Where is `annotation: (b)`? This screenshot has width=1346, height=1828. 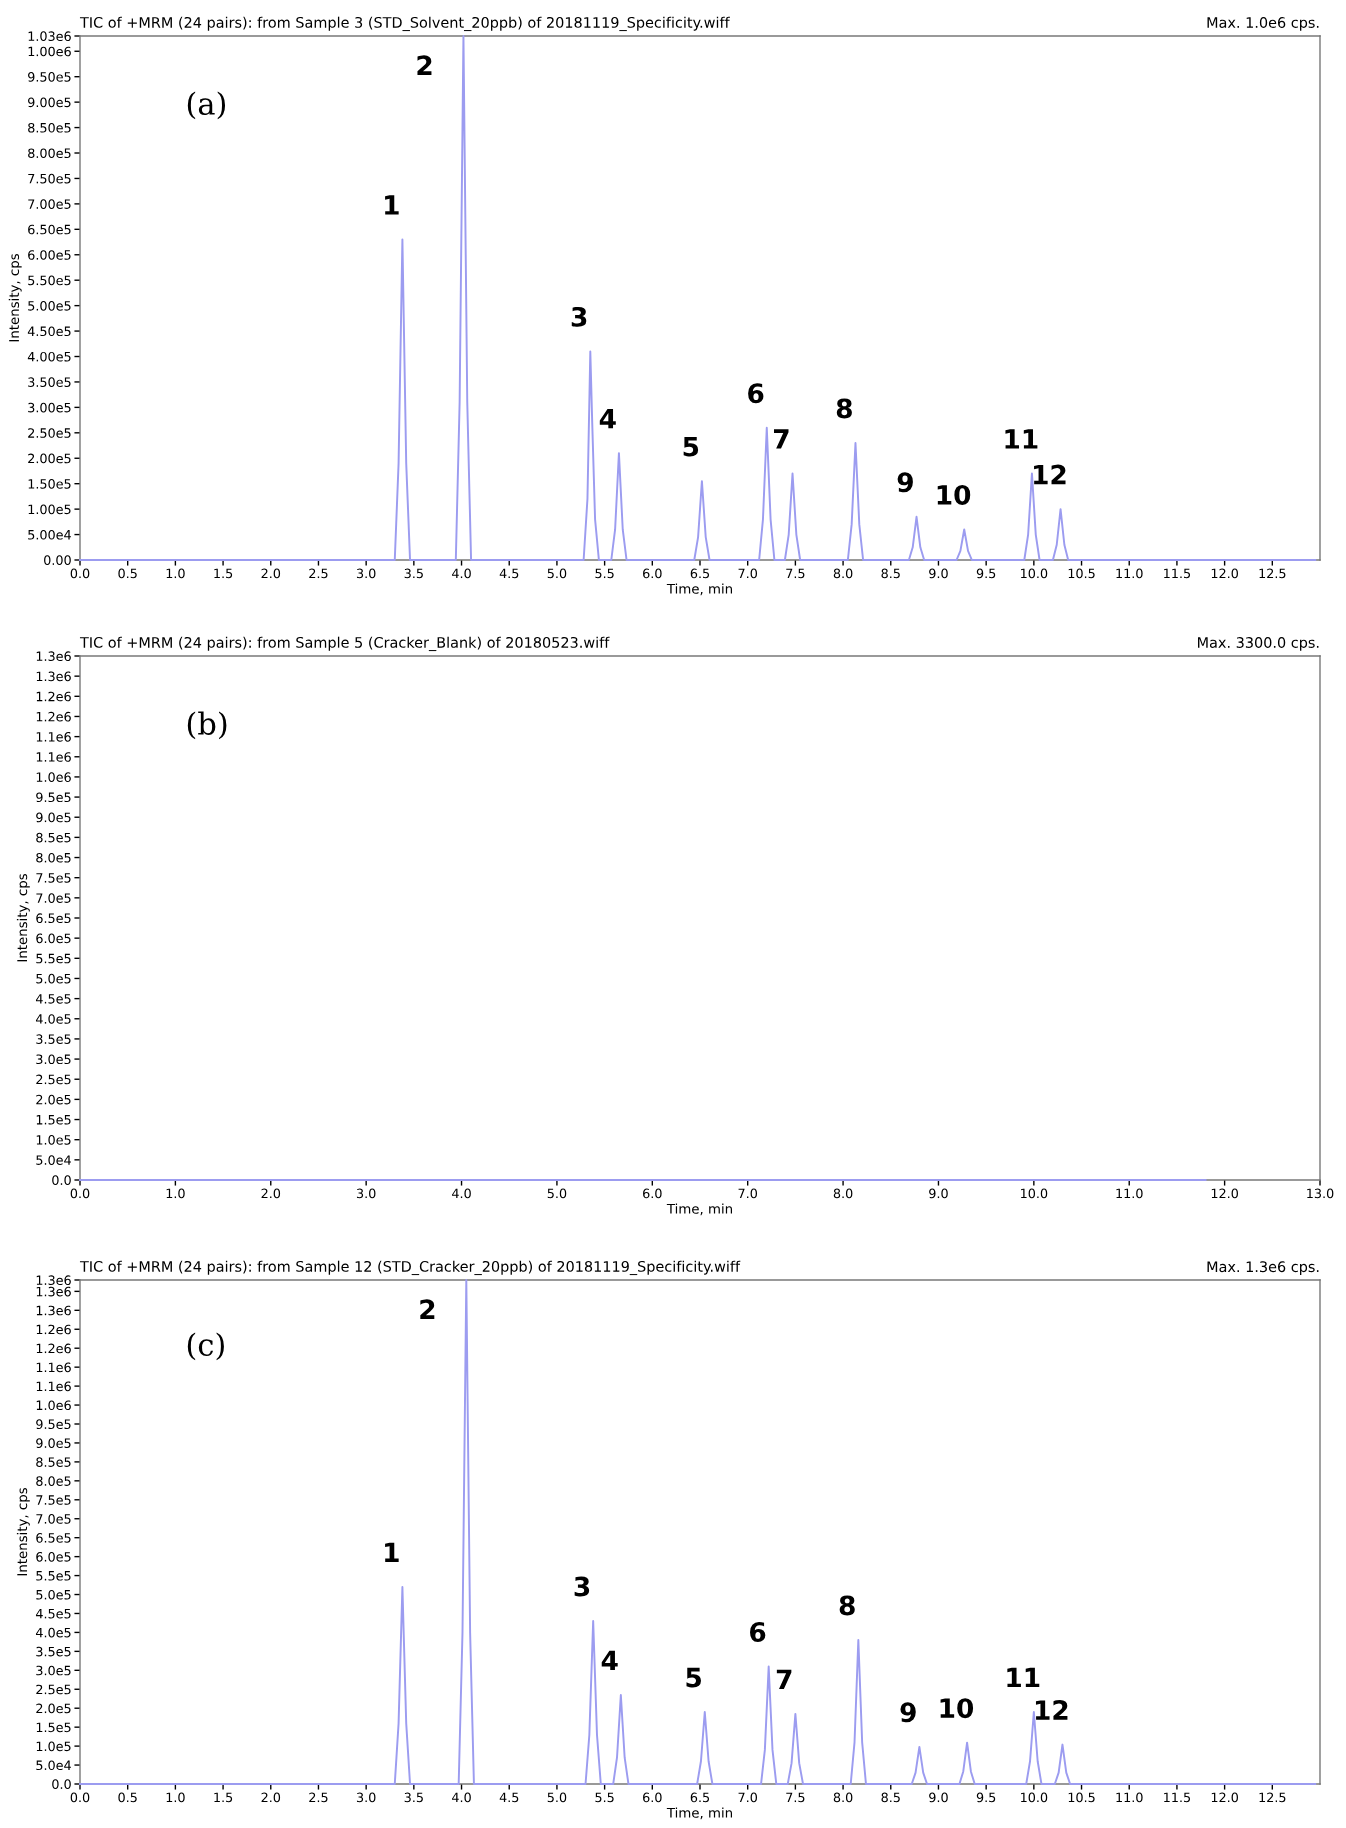
annotation: (b) is located at coordinates (207, 725).